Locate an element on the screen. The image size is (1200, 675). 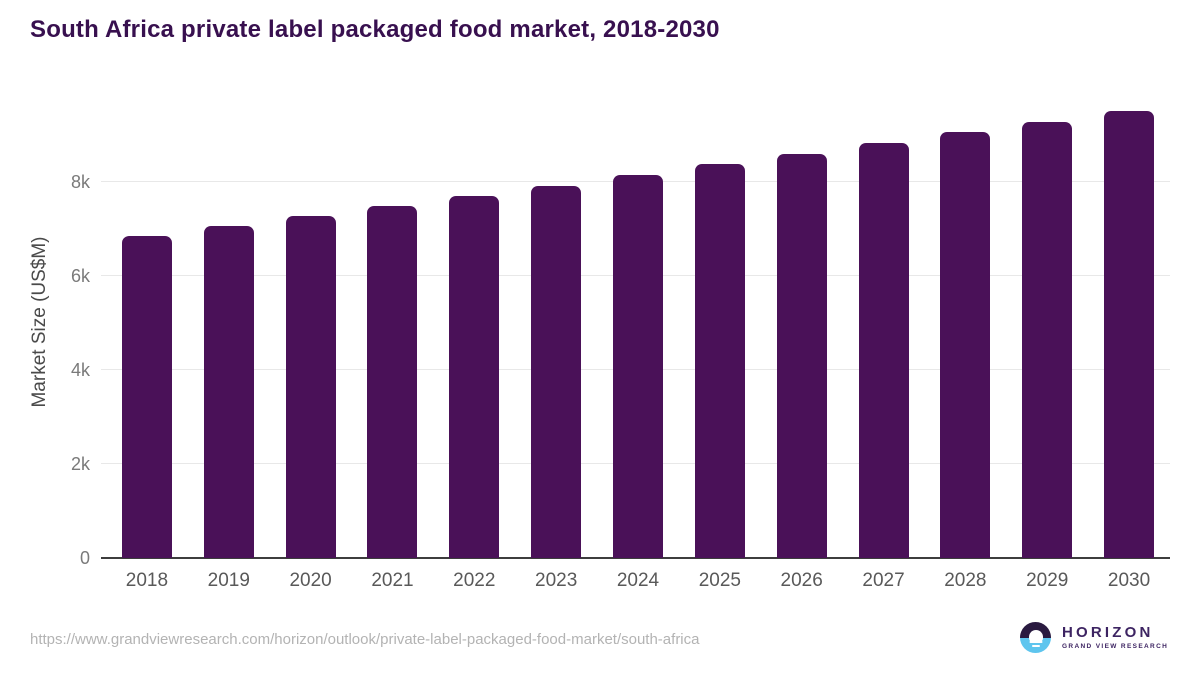
bar-slot-2027 is located at coordinates (884, 325).